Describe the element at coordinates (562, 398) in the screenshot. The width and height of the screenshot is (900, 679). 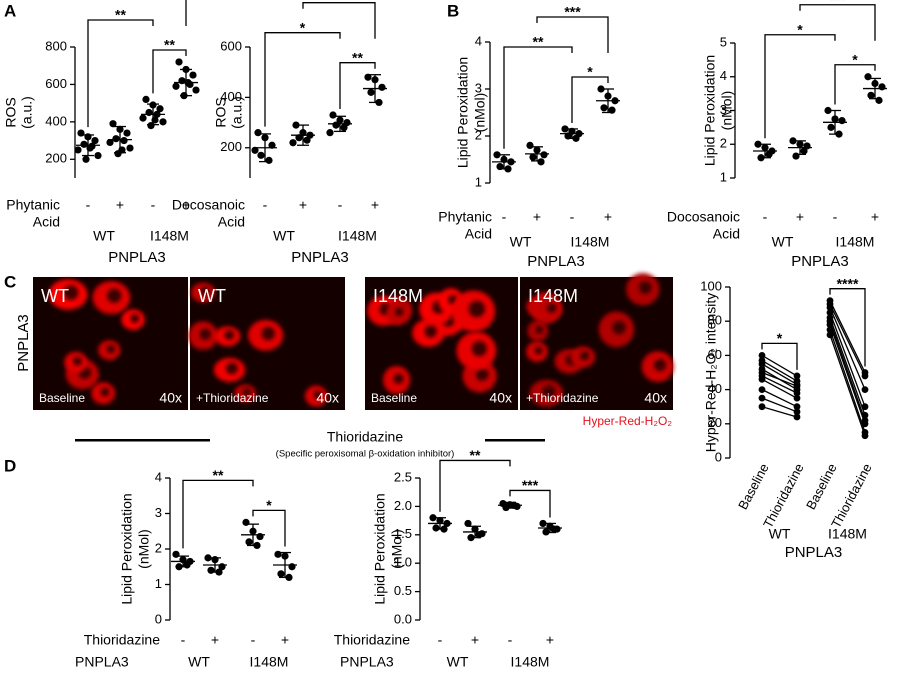
I see `image-condition: +Thioridazine` at that location.